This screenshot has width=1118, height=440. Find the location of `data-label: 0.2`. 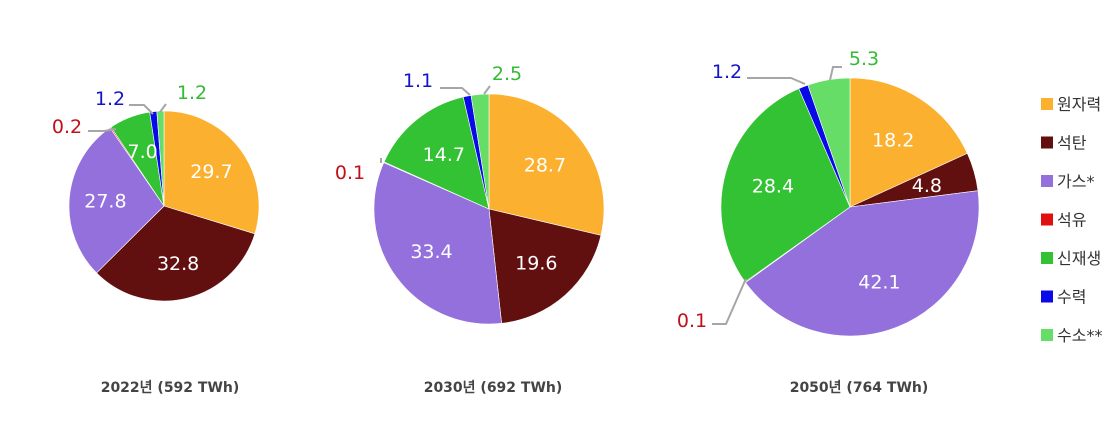

data-label: 0.2 is located at coordinates (67, 127).